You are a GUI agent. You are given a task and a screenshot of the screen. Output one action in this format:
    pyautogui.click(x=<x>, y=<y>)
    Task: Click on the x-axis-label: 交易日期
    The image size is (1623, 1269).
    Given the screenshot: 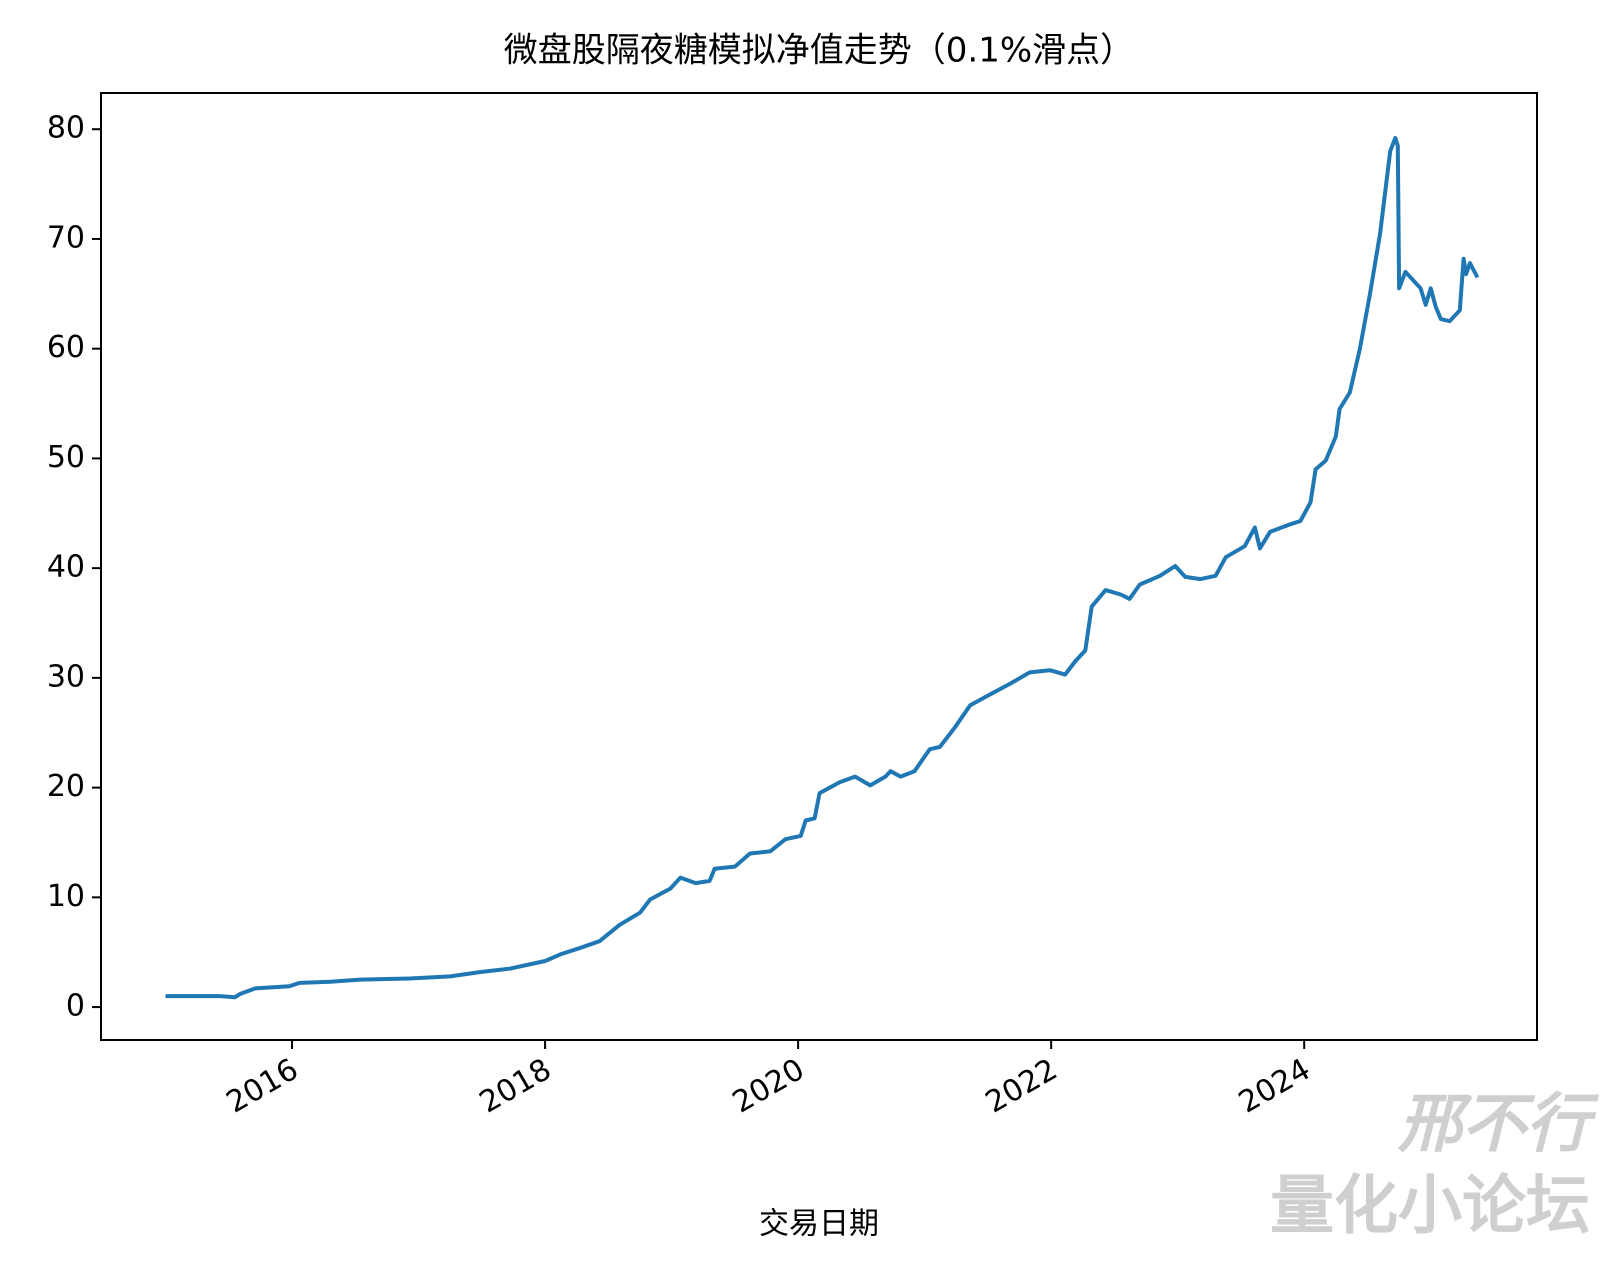 What is the action you would take?
    pyautogui.click(x=819, y=1224)
    